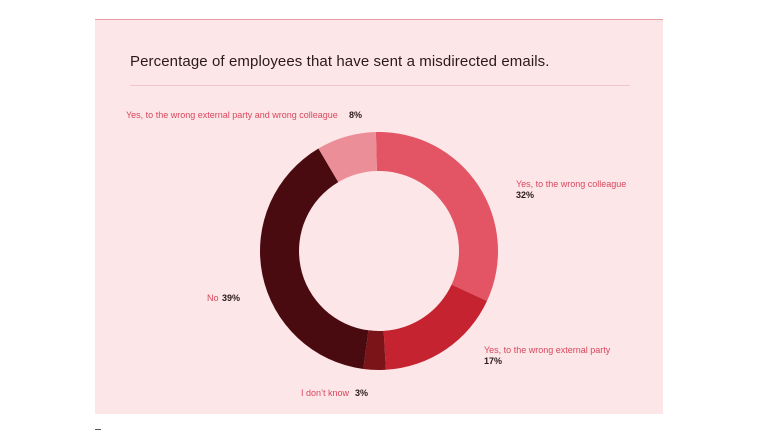 This screenshot has height=433, width=763. I want to click on slice-external-and-colleague, so click(347, 157).